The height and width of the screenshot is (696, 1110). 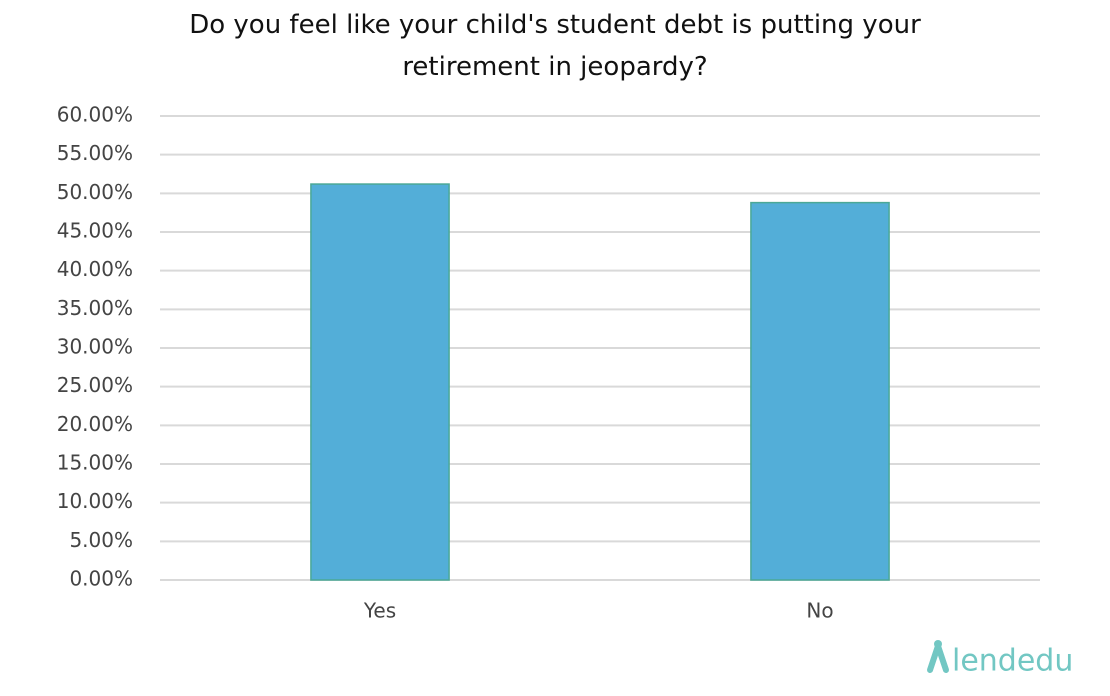 I want to click on y-tick-label: 25.00%, so click(x=95, y=385).